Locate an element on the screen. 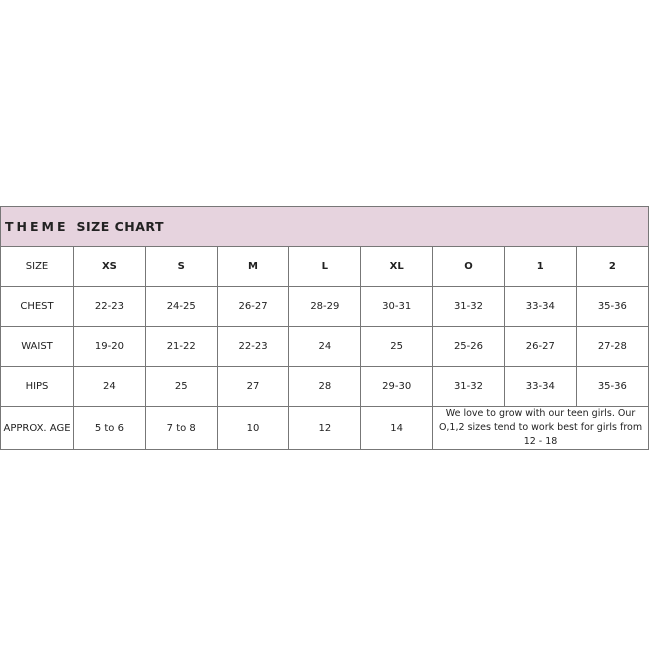 Image resolution: width=650 pixels, height=650 pixels. size-header: 1 is located at coordinates (540, 267).